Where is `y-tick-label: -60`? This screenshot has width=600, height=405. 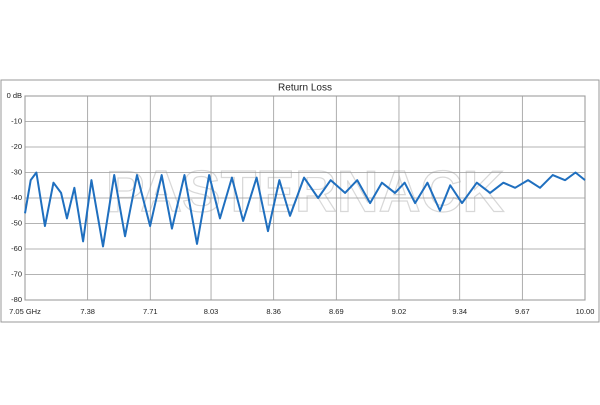 y-tick-label: -60 is located at coordinates (16, 248).